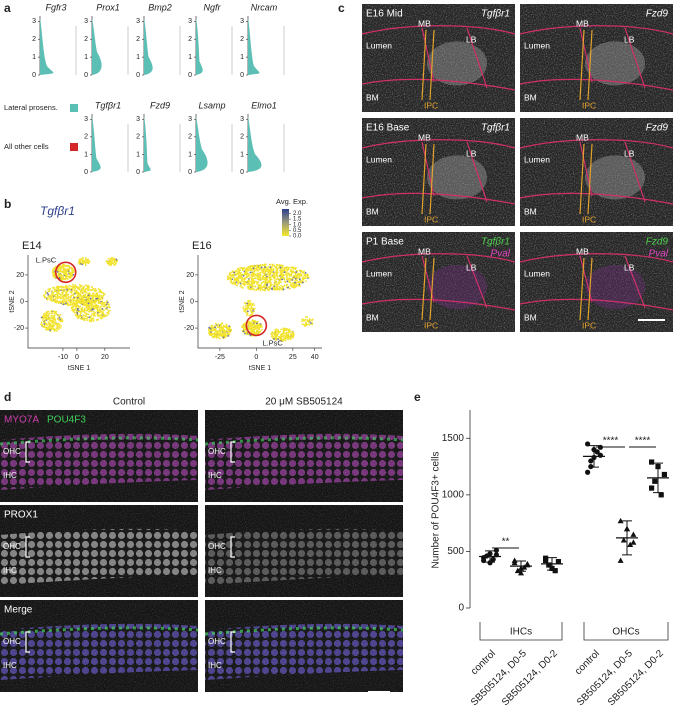 This screenshot has height=718, width=675. Describe the element at coordinates (455, 551) in the screenshot. I see `tick-label: 500` at that location.